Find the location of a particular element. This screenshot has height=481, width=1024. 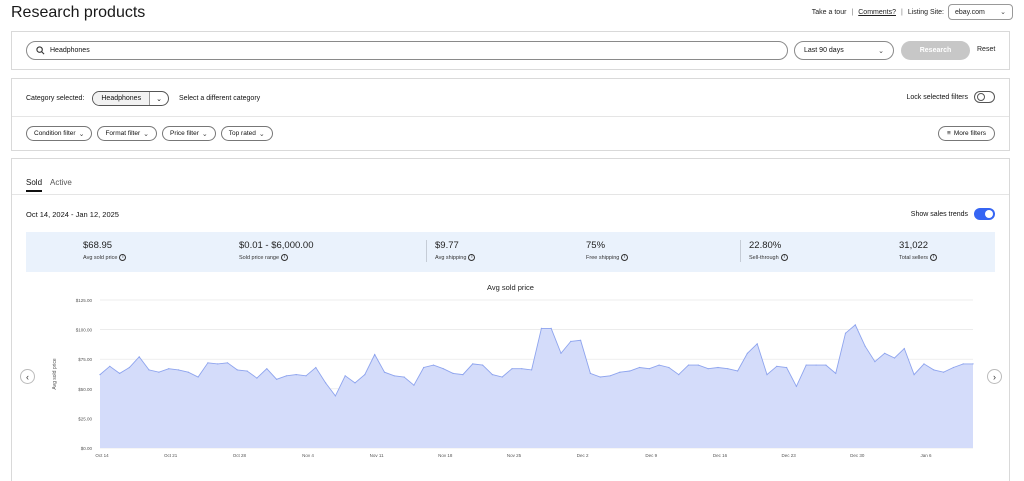

category-label: Category selected: is located at coordinates (55, 98).